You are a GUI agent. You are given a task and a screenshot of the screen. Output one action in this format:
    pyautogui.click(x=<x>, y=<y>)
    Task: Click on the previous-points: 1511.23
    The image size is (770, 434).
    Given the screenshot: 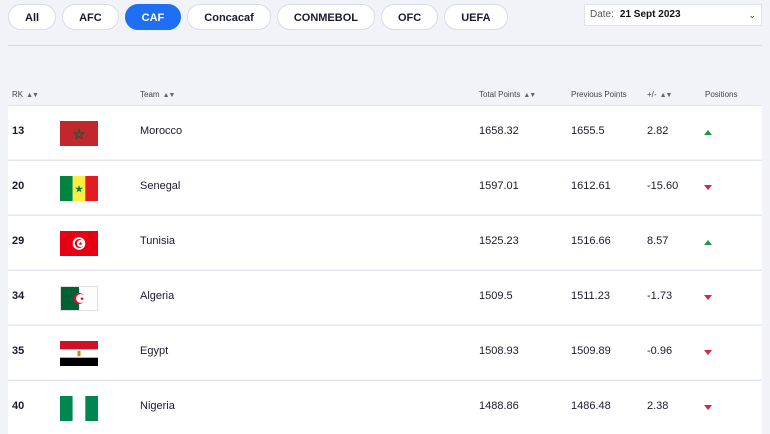 What is the action you would take?
    pyautogui.click(x=590, y=296)
    